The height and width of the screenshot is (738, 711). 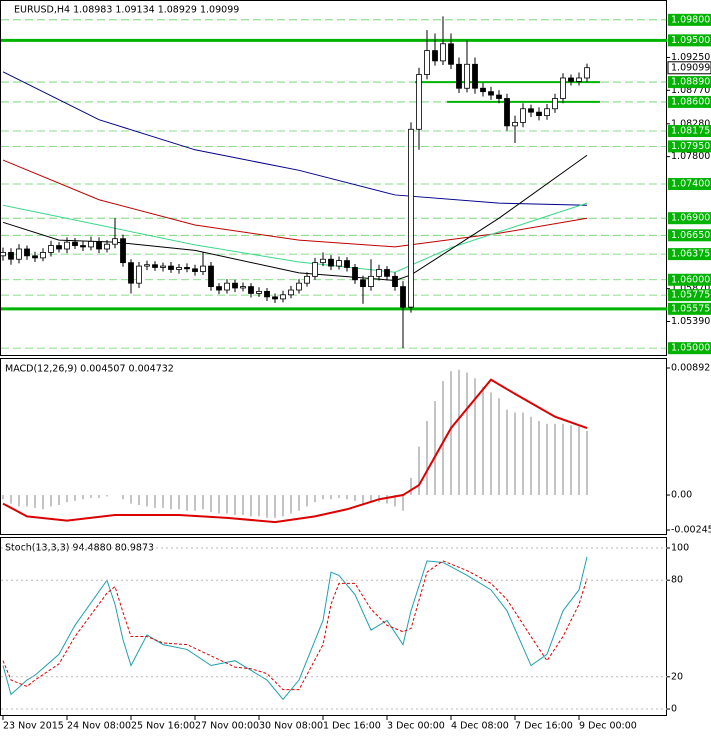 I want to click on y-tick-label: 100, so click(x=680, y=548).